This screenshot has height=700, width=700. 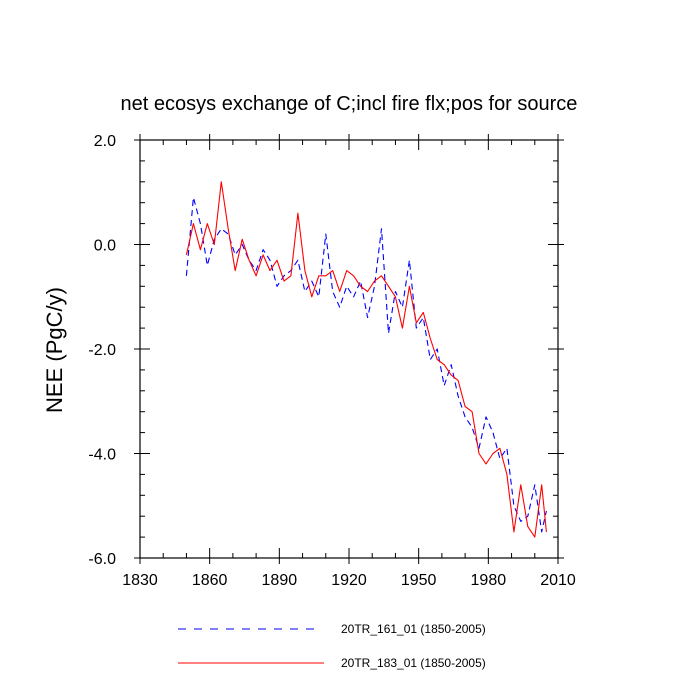 What do you see at coordinates (413, 663) in the screenshot?
I see `legend-label-series-2: 20TR_183_01 (1850-2005)` at bounding box center [413, 663].